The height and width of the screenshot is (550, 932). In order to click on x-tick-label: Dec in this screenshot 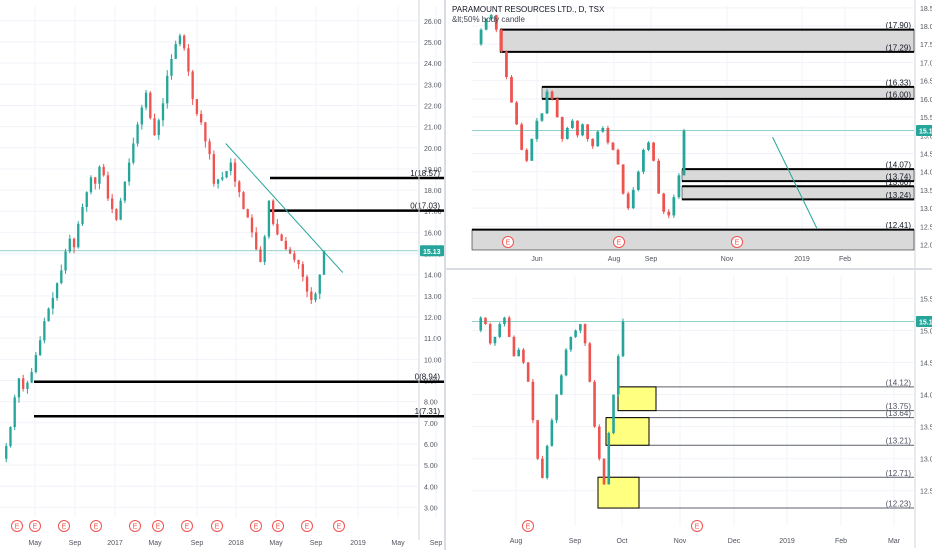, I will do `click(734, 541)`.